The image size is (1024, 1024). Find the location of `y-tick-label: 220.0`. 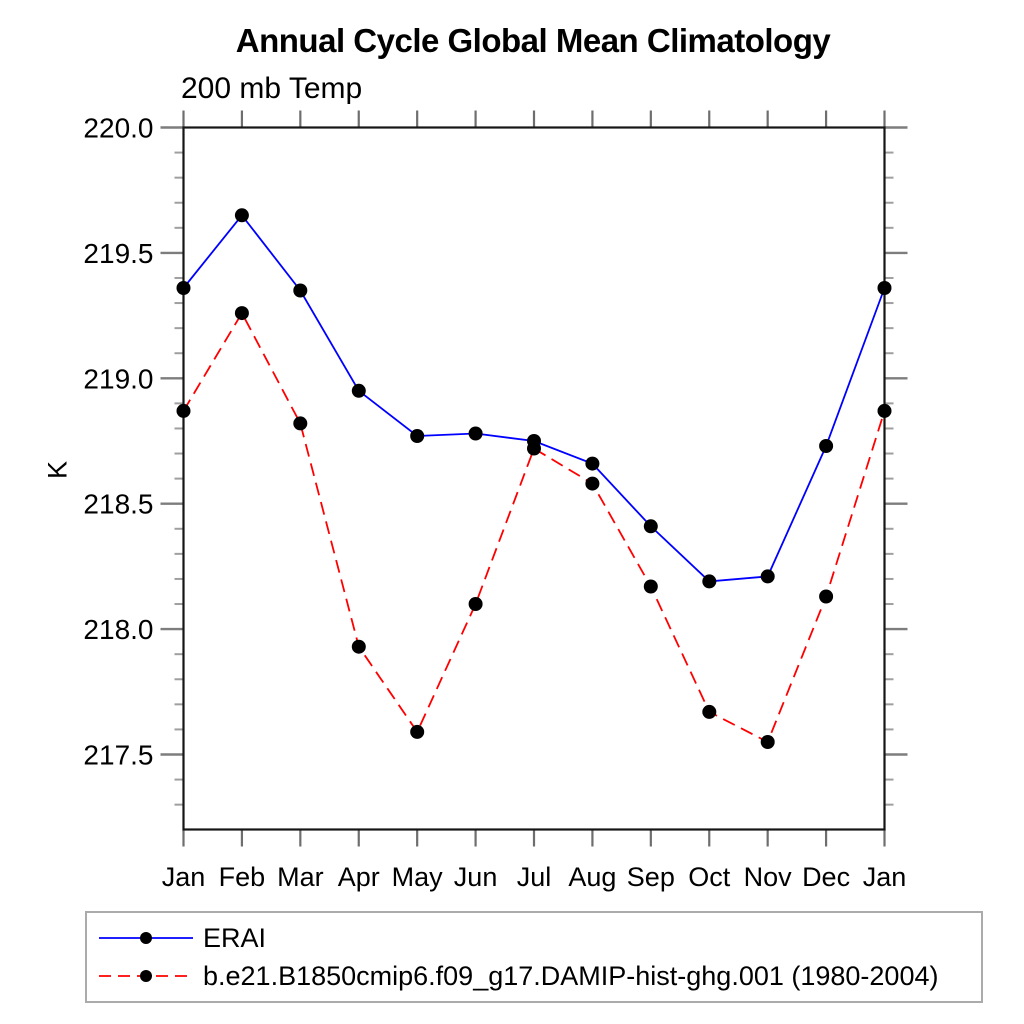

y-tick-label: 220.0 is located at coordinates (118, 128).